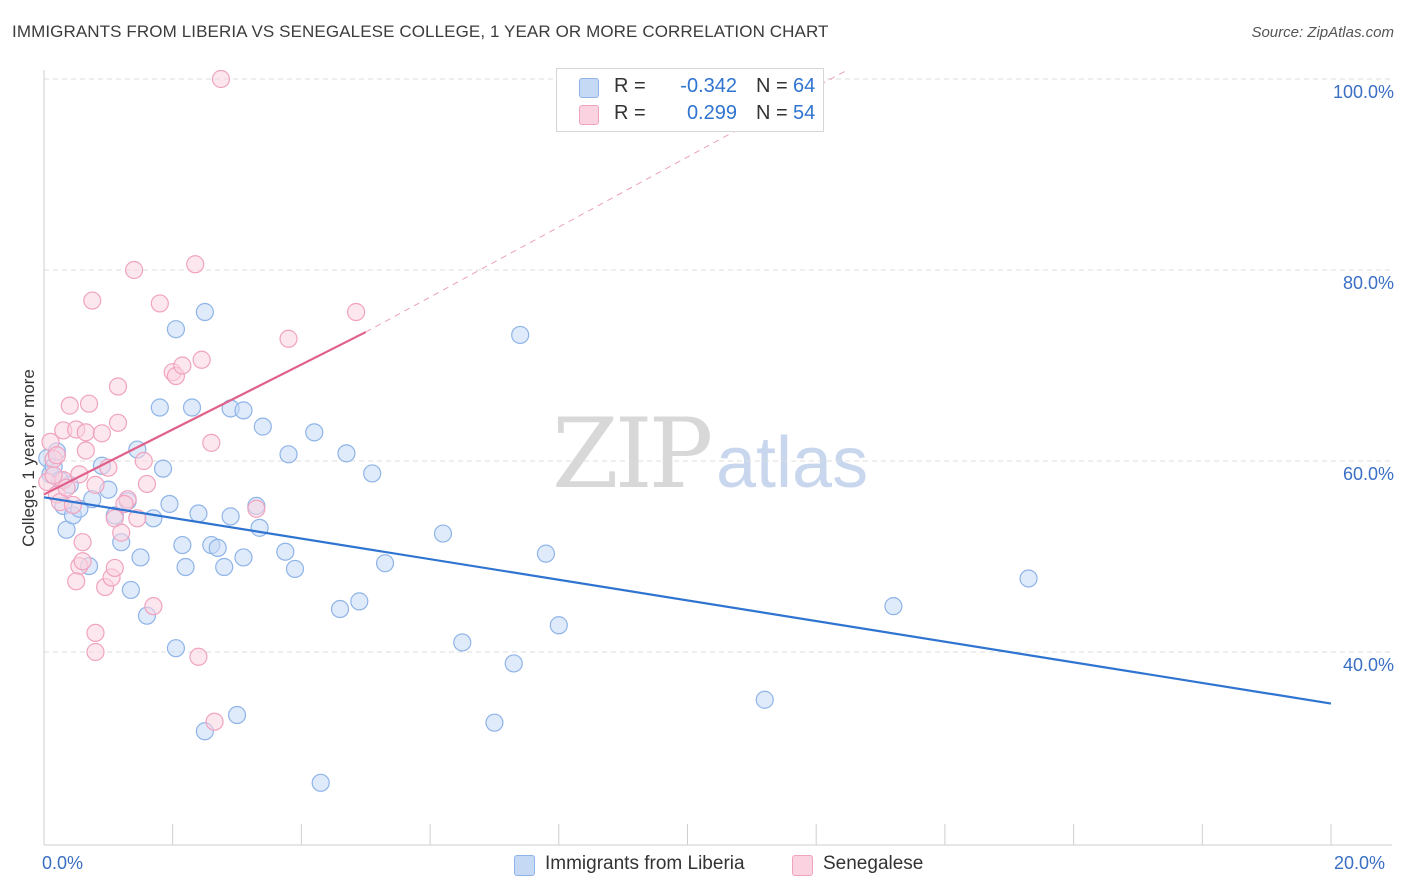 Image resolution: width=1406 pixels, height=892 pixels. Describe the element at coordinates (804, 113) in the screenshot. I see `legend-n-value: 54` at that location.